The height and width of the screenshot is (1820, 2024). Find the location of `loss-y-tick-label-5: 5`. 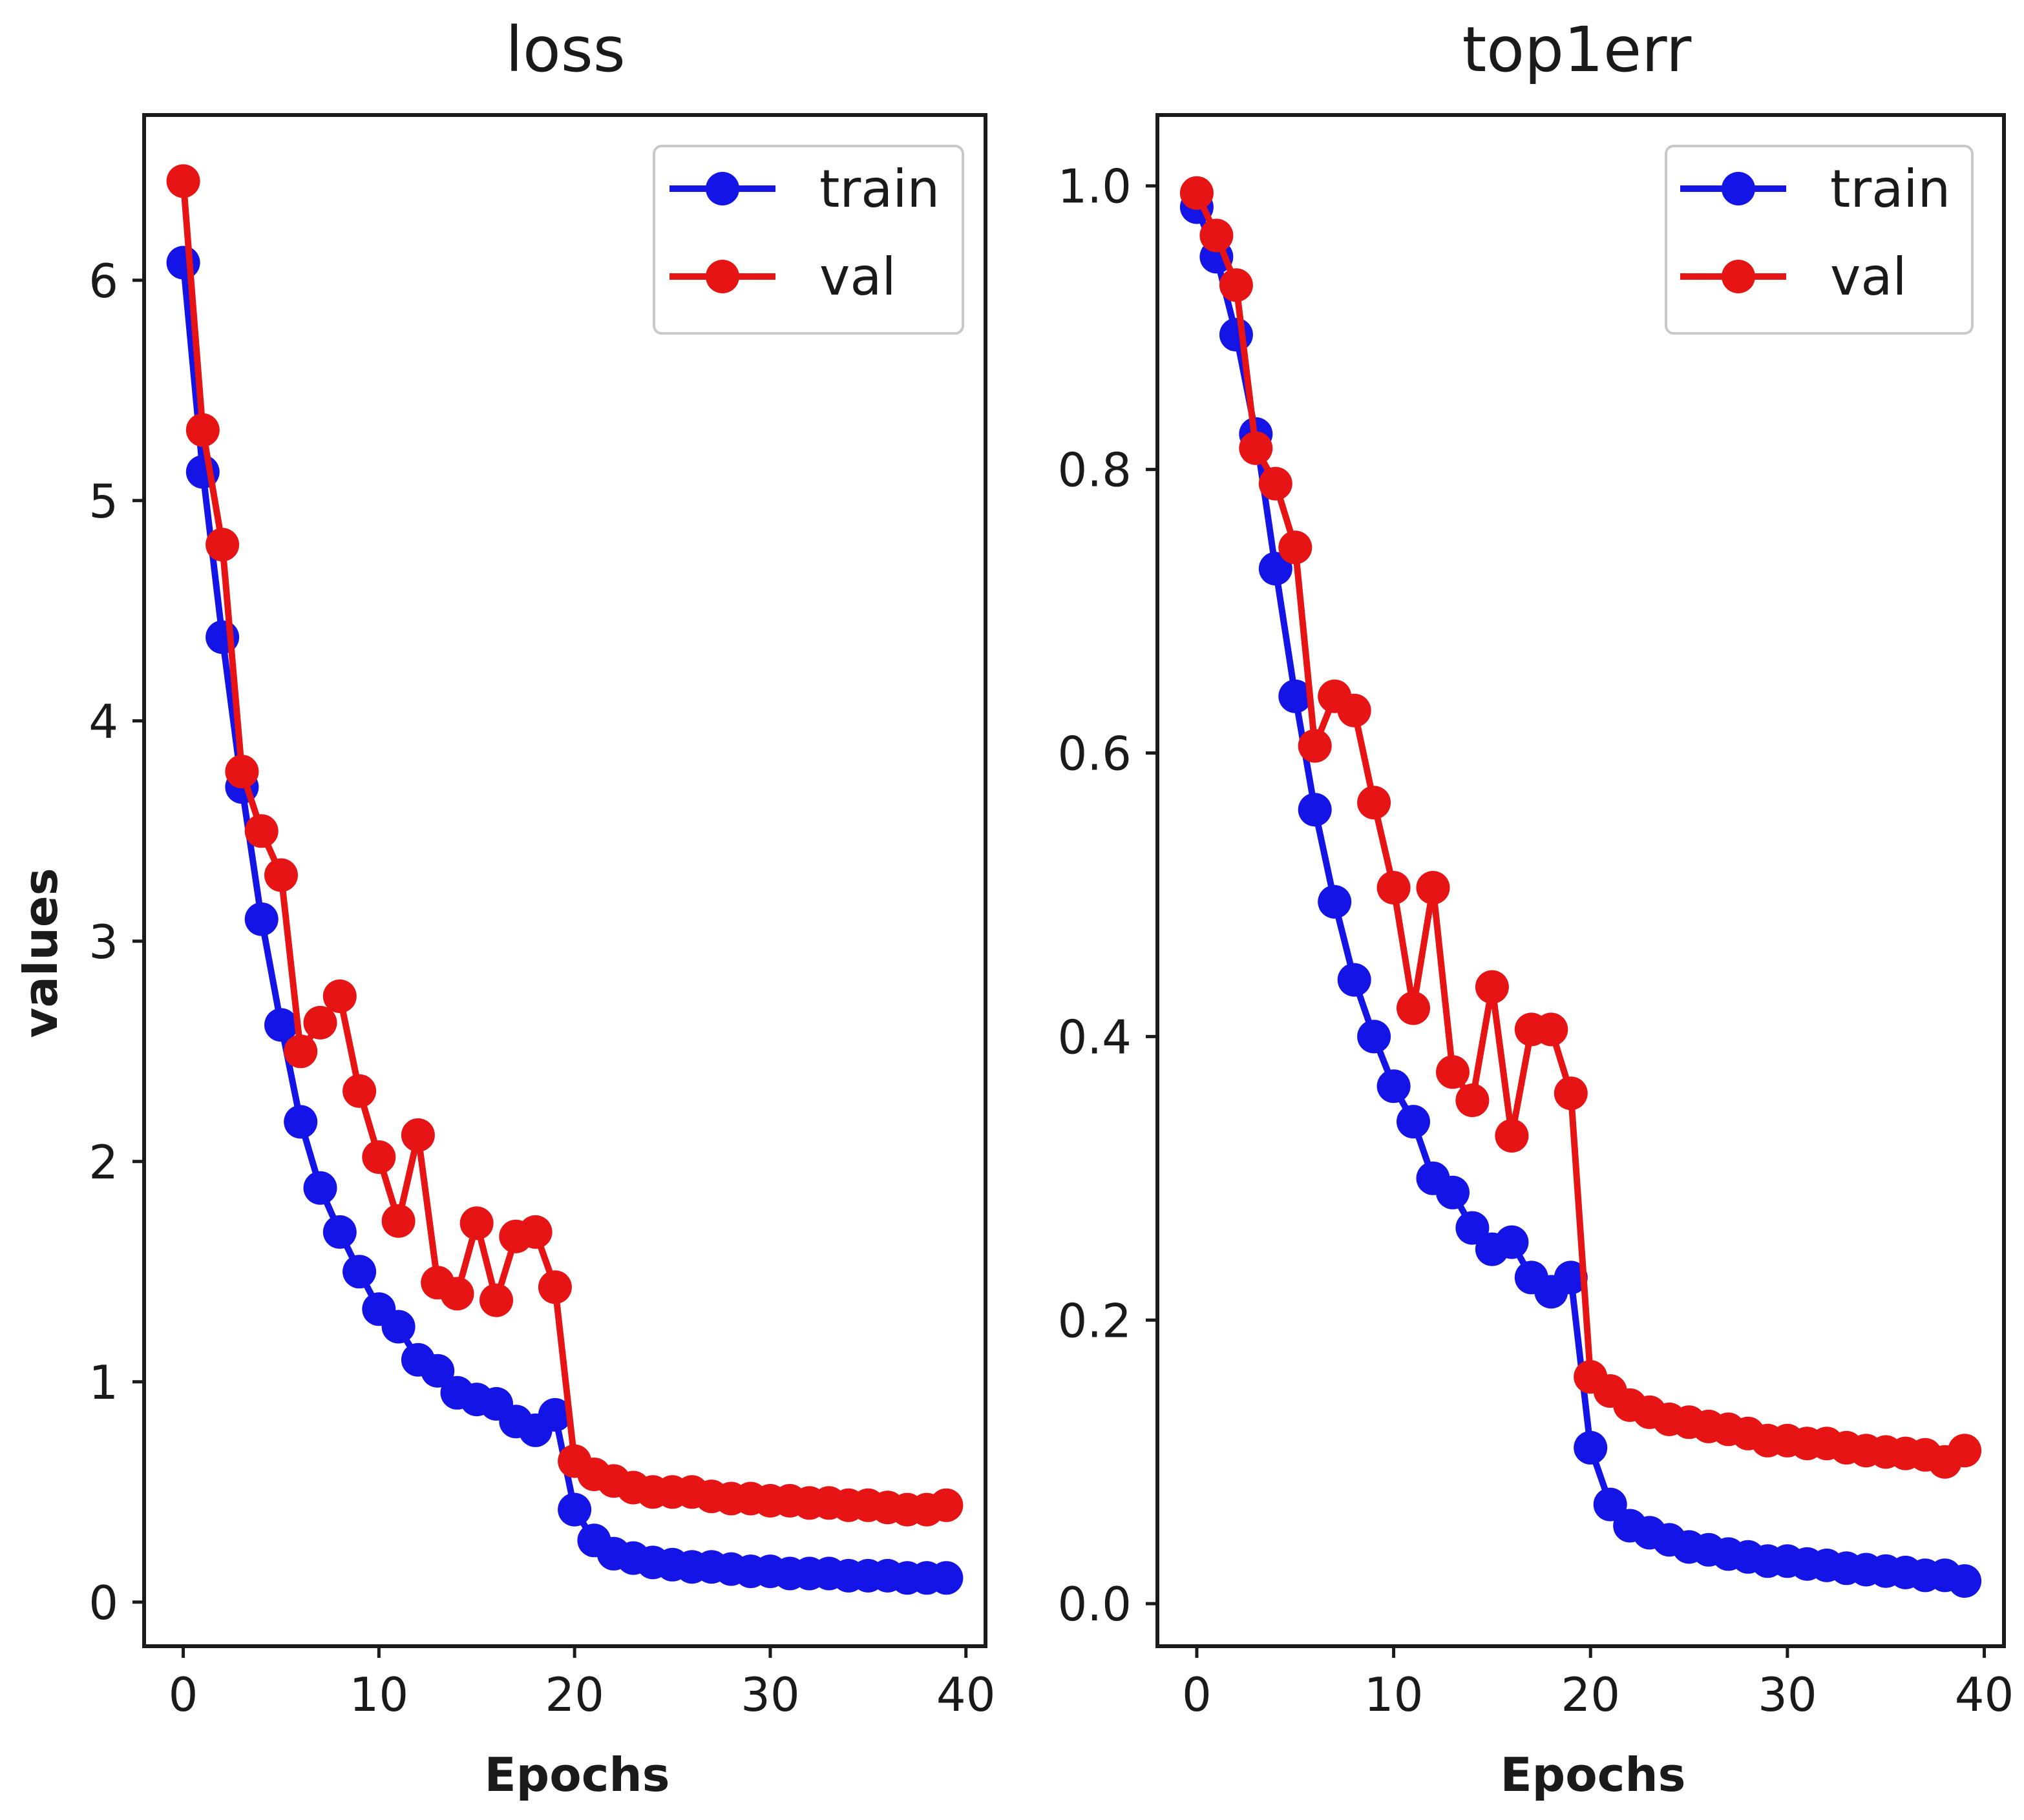

loss-y-tick-label-5: 5 is located at coordinates (103, 501).